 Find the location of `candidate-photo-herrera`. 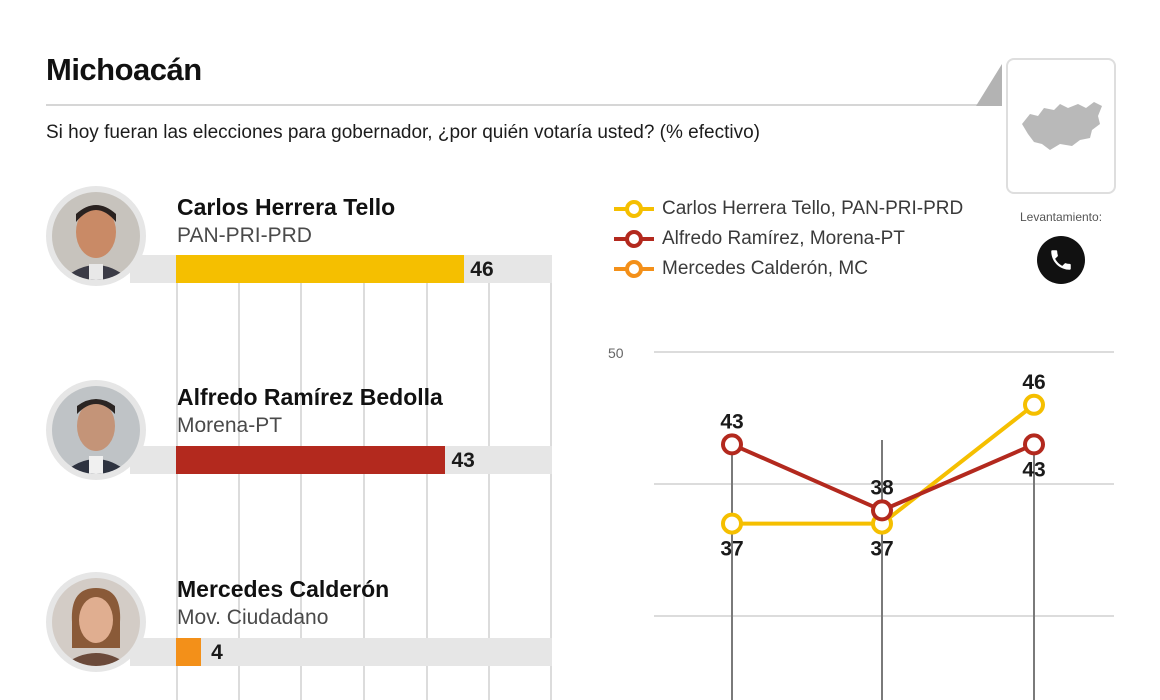

candidate-photo-herrera is located at coordinates (96, 236).